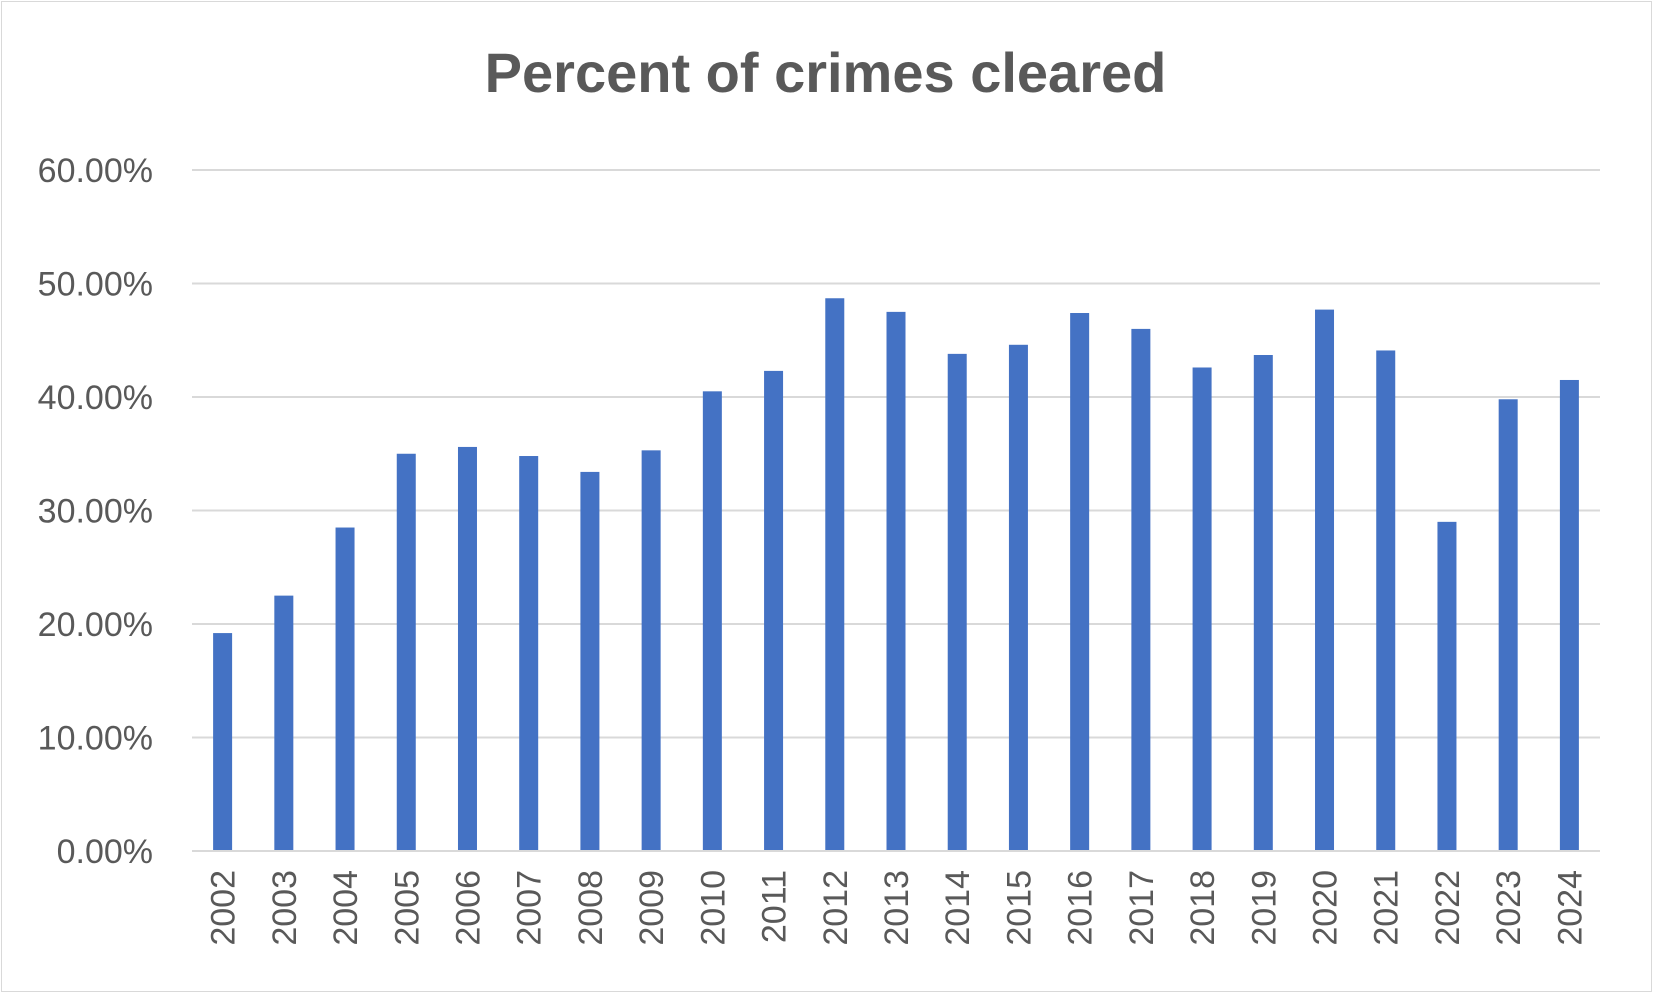 Image resolution: width=1653 pixels, height=993 pixels. I want to click on x-tick-label: 2003, so click(285, 908).